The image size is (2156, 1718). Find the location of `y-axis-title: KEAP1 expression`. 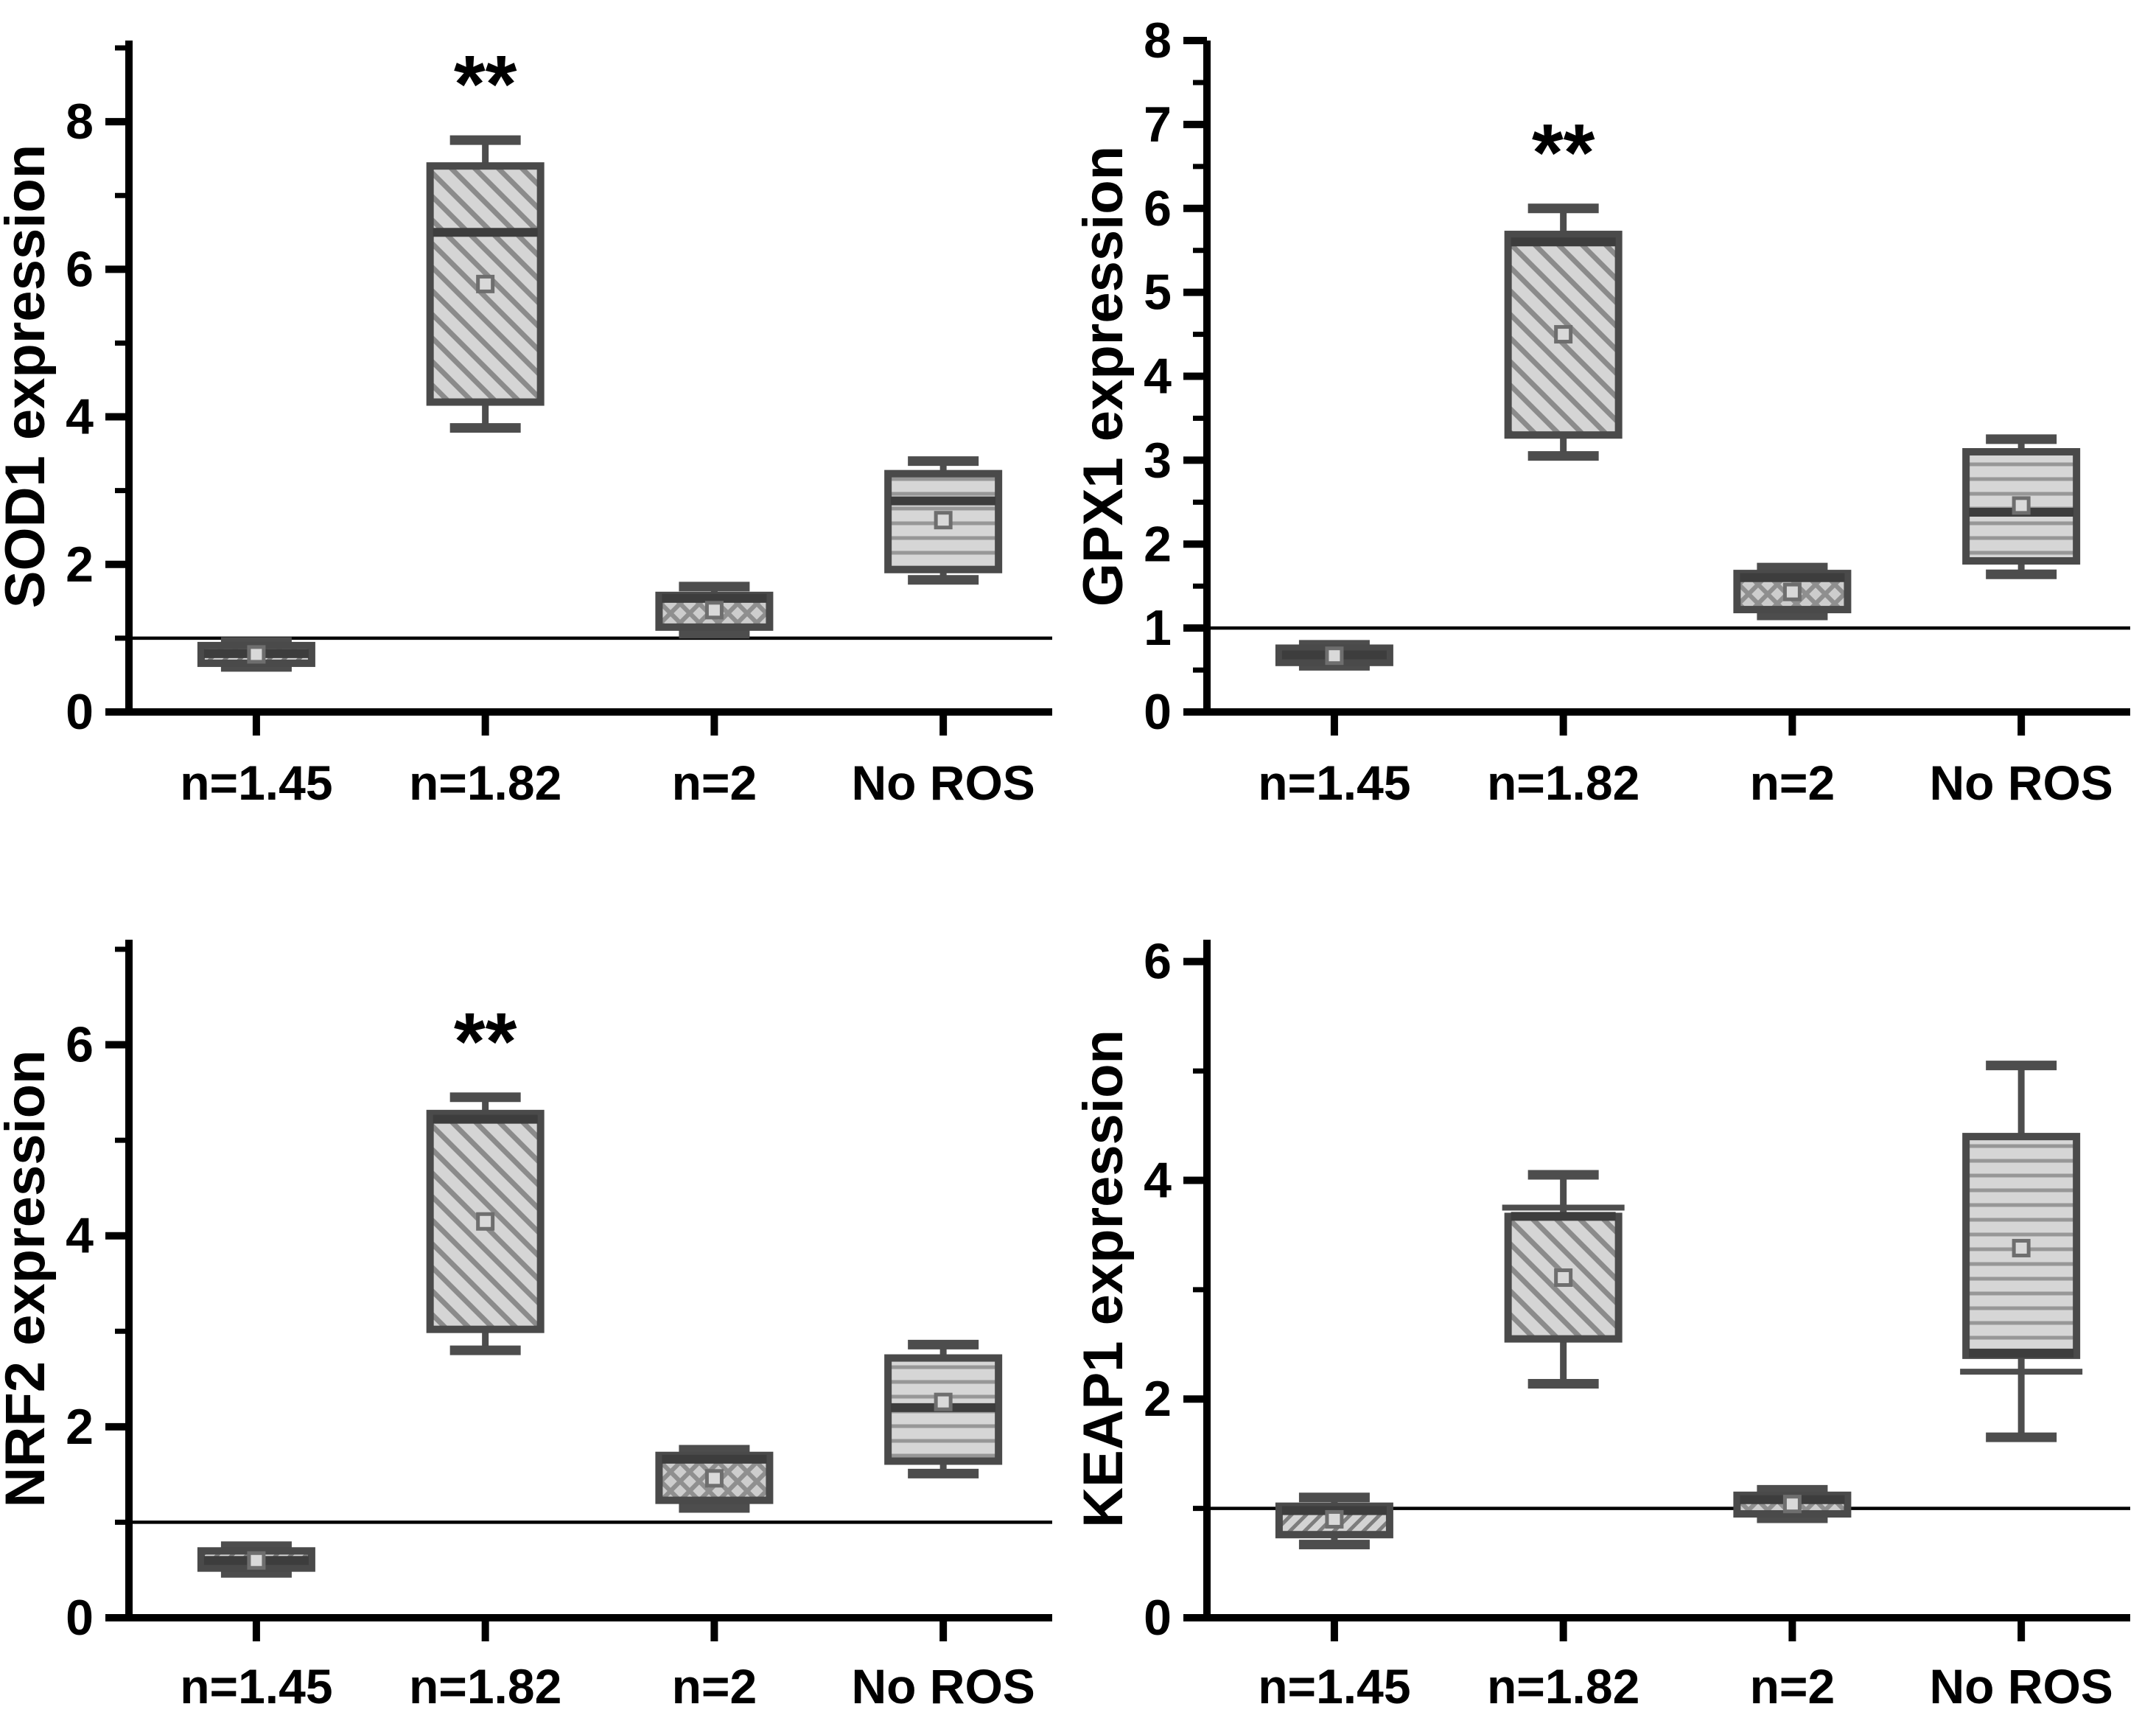

y-axis-title: KEAP1 expression is located at coordinates (1106, 1279).